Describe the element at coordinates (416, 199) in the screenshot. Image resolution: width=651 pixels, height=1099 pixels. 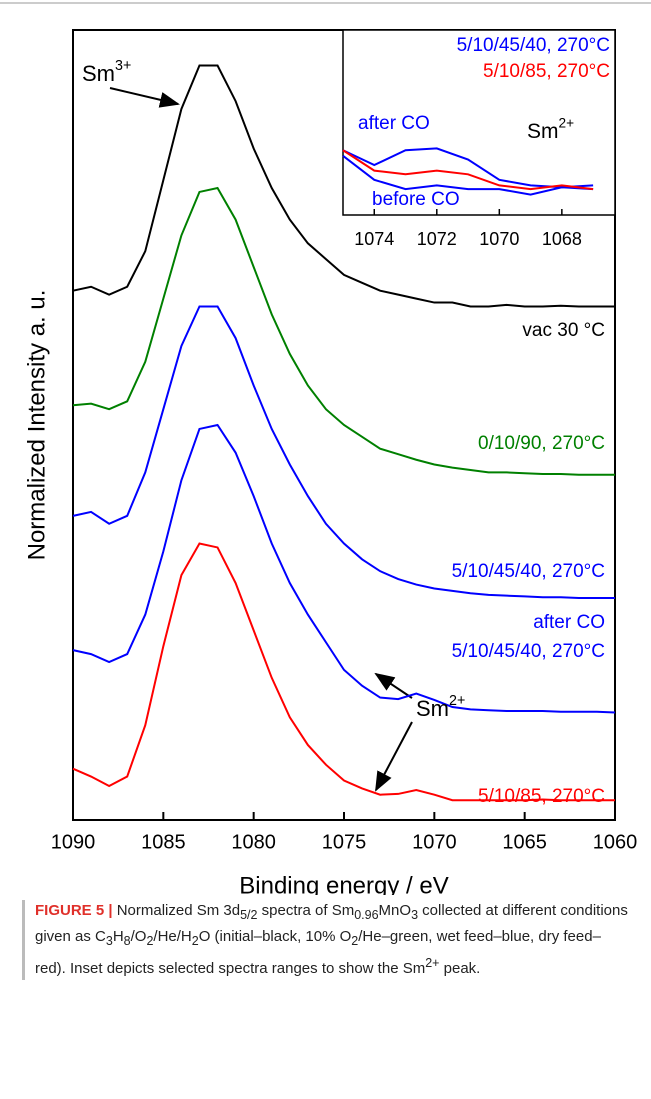
I see `series-label: before CO` at that location.